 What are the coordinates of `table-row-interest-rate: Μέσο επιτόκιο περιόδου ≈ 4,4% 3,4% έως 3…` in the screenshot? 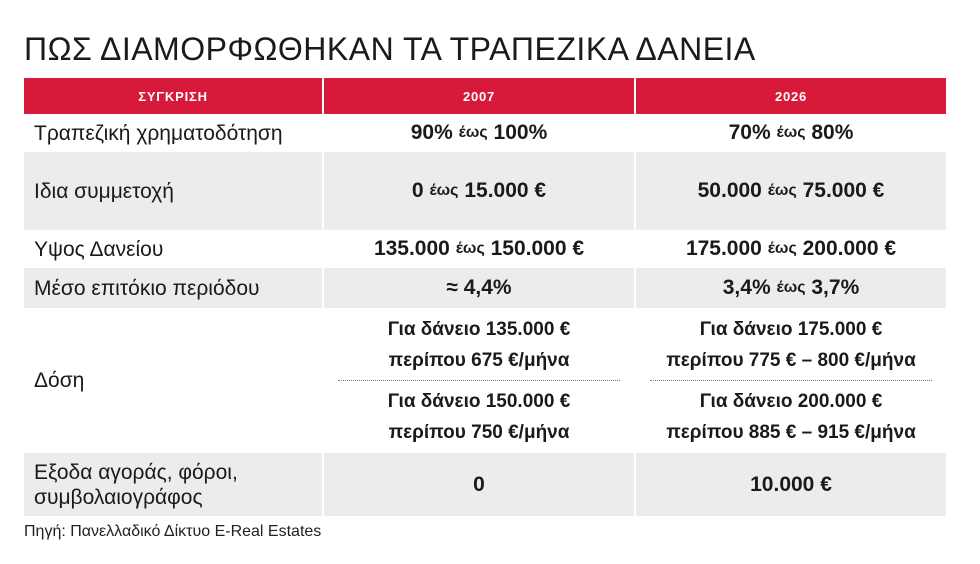 It's located at (485, 288).